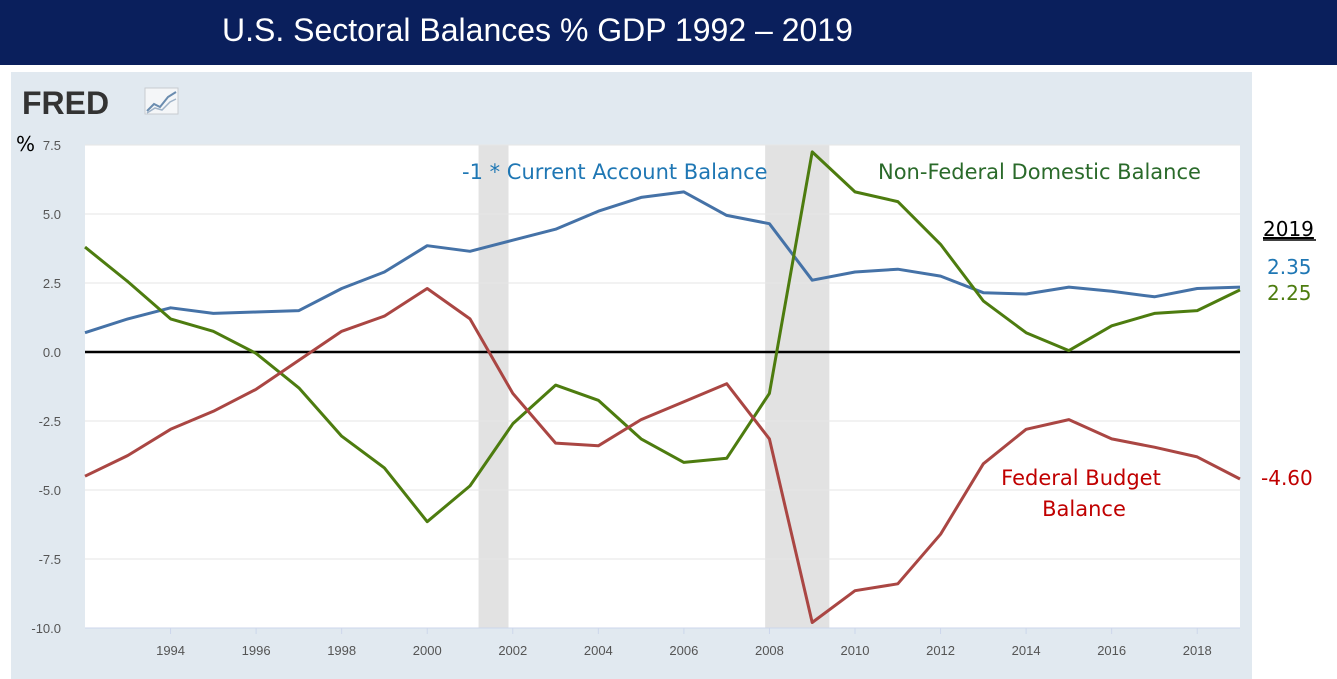 This screenshot has width=1337, height=679. What do you see at coordinates (161, 101) in the screenshot?
I see `fred-chart-logo-icon` at bounding box center [161, 101].